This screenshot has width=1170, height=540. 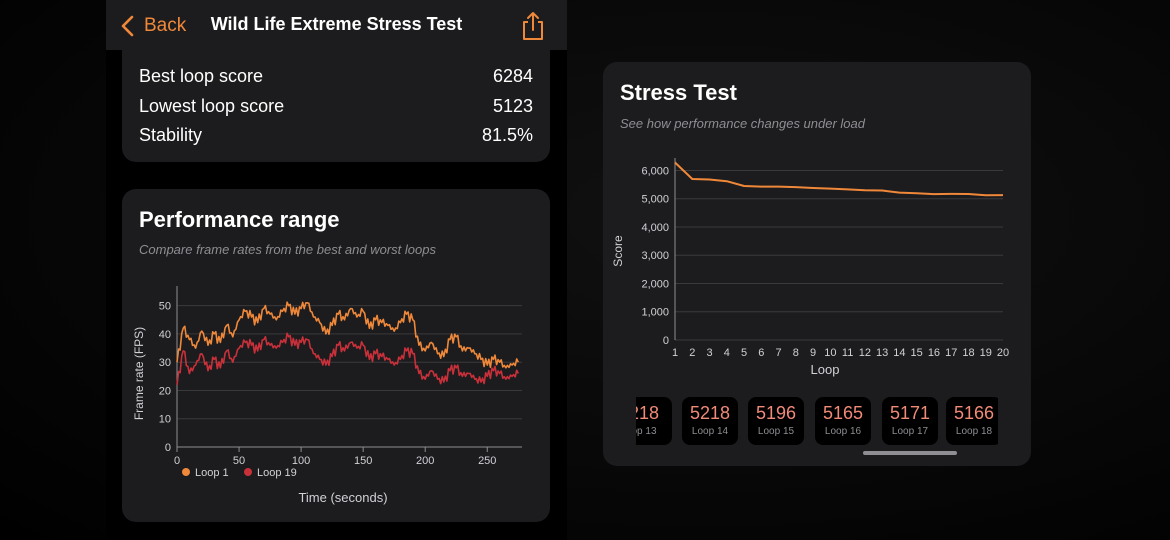 I want to click on x-tick-label: 12, so click(x=865, y=353).